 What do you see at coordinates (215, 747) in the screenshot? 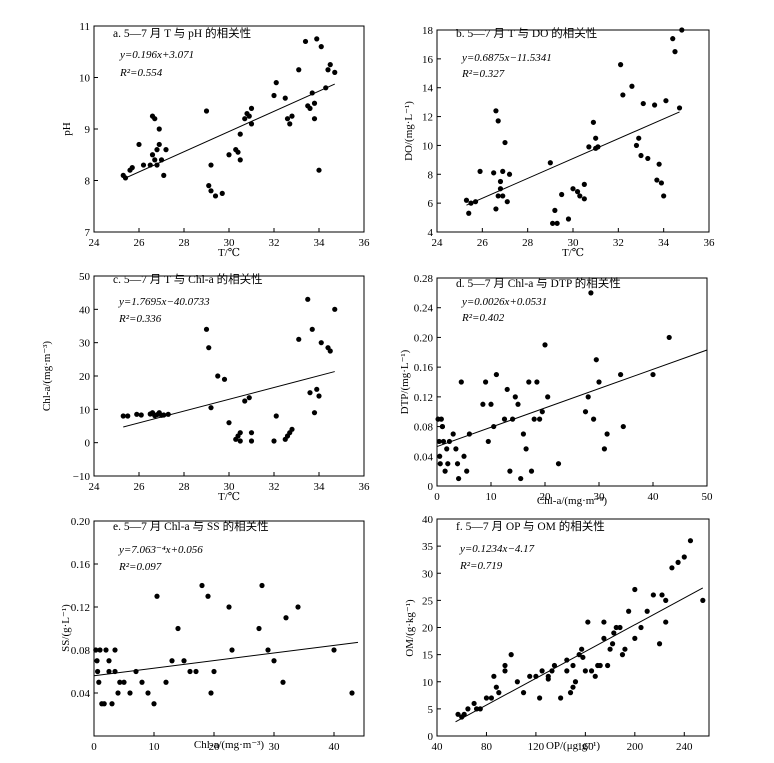
I see `x-tick-label: 20` at bounding box center [215, 747].